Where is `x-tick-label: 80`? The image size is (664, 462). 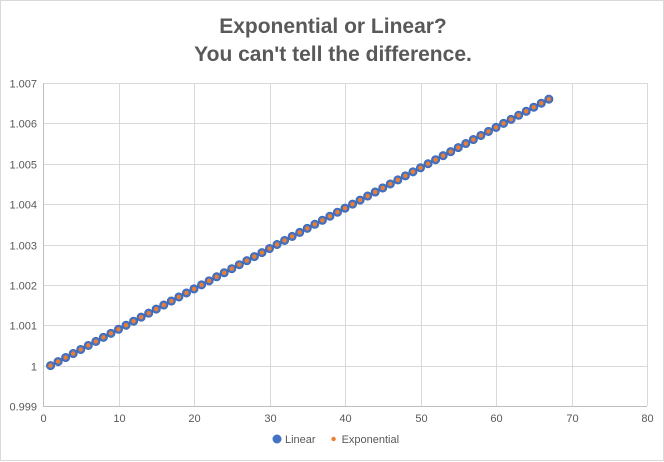
x-tick-label: 80 is located at coordinates (647, 419).